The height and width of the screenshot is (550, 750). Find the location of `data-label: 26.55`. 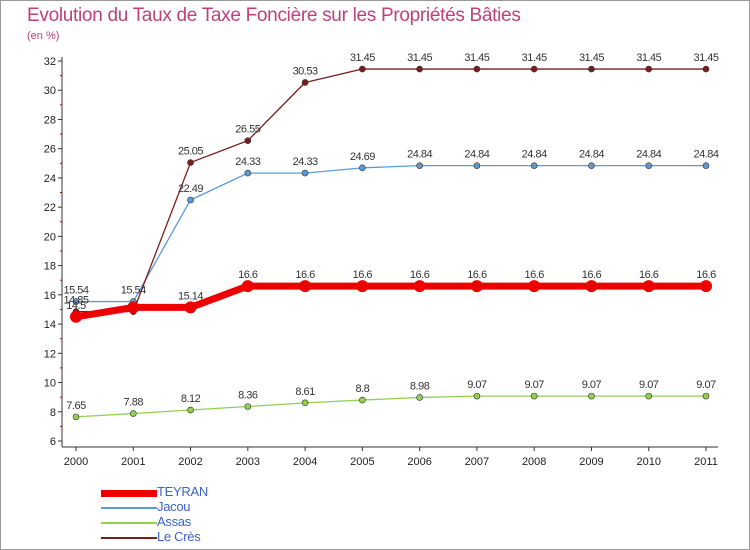

data-label: 26.55 is located at coordinates (247, 130).